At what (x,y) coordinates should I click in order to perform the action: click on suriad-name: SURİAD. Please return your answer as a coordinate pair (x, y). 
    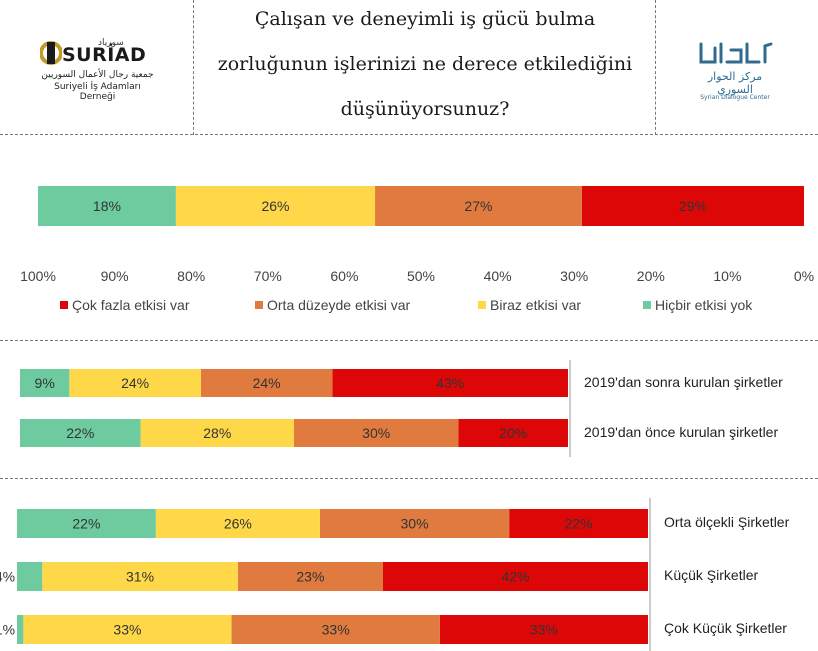
    Looking at the image, I should click on (104, 55).